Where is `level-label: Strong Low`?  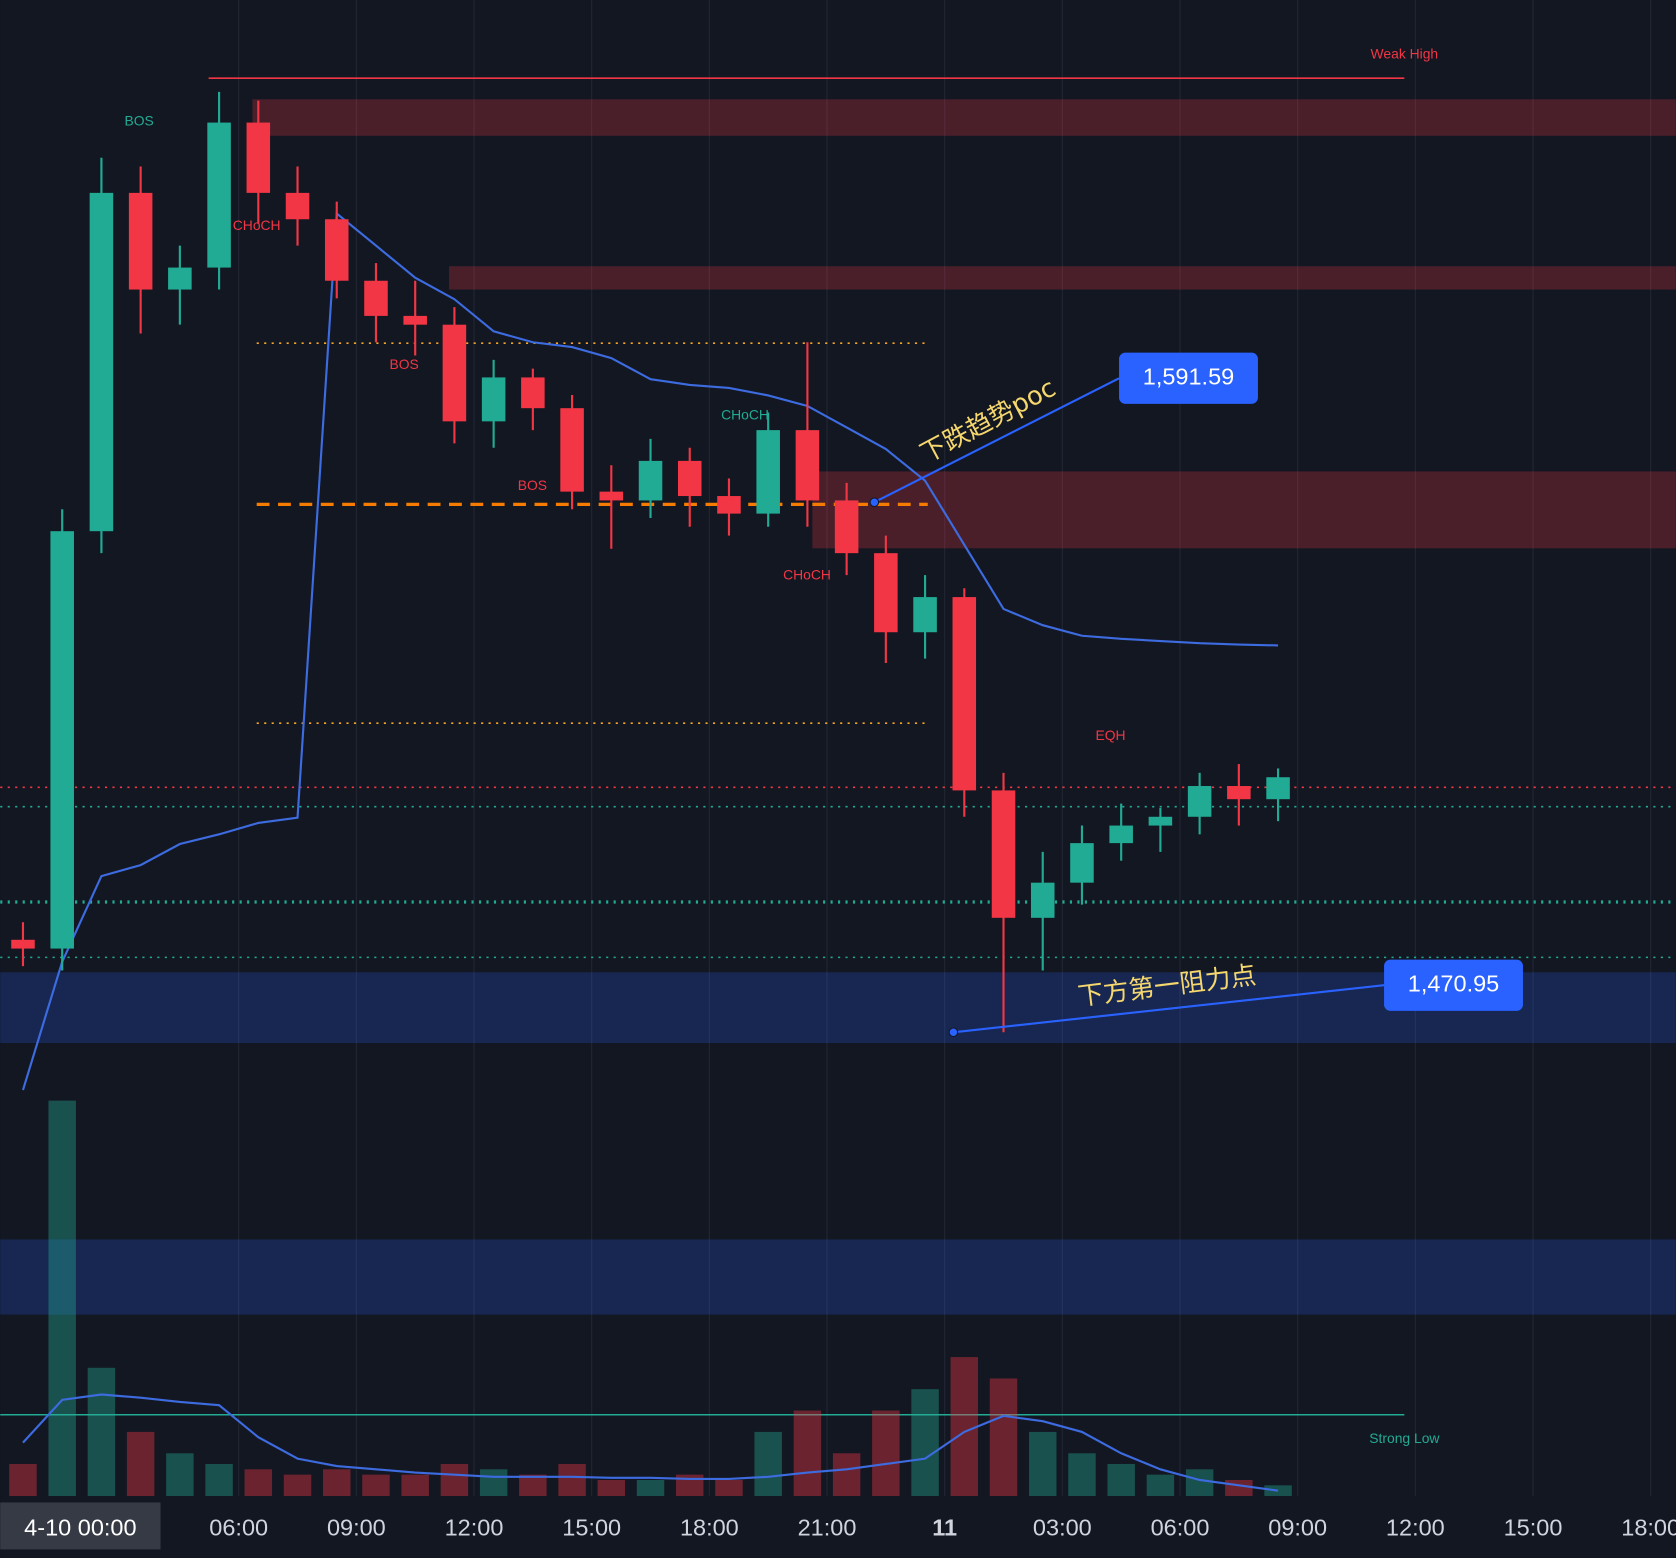
level-label: Strong Low is located at coordinates (1404, 1438).